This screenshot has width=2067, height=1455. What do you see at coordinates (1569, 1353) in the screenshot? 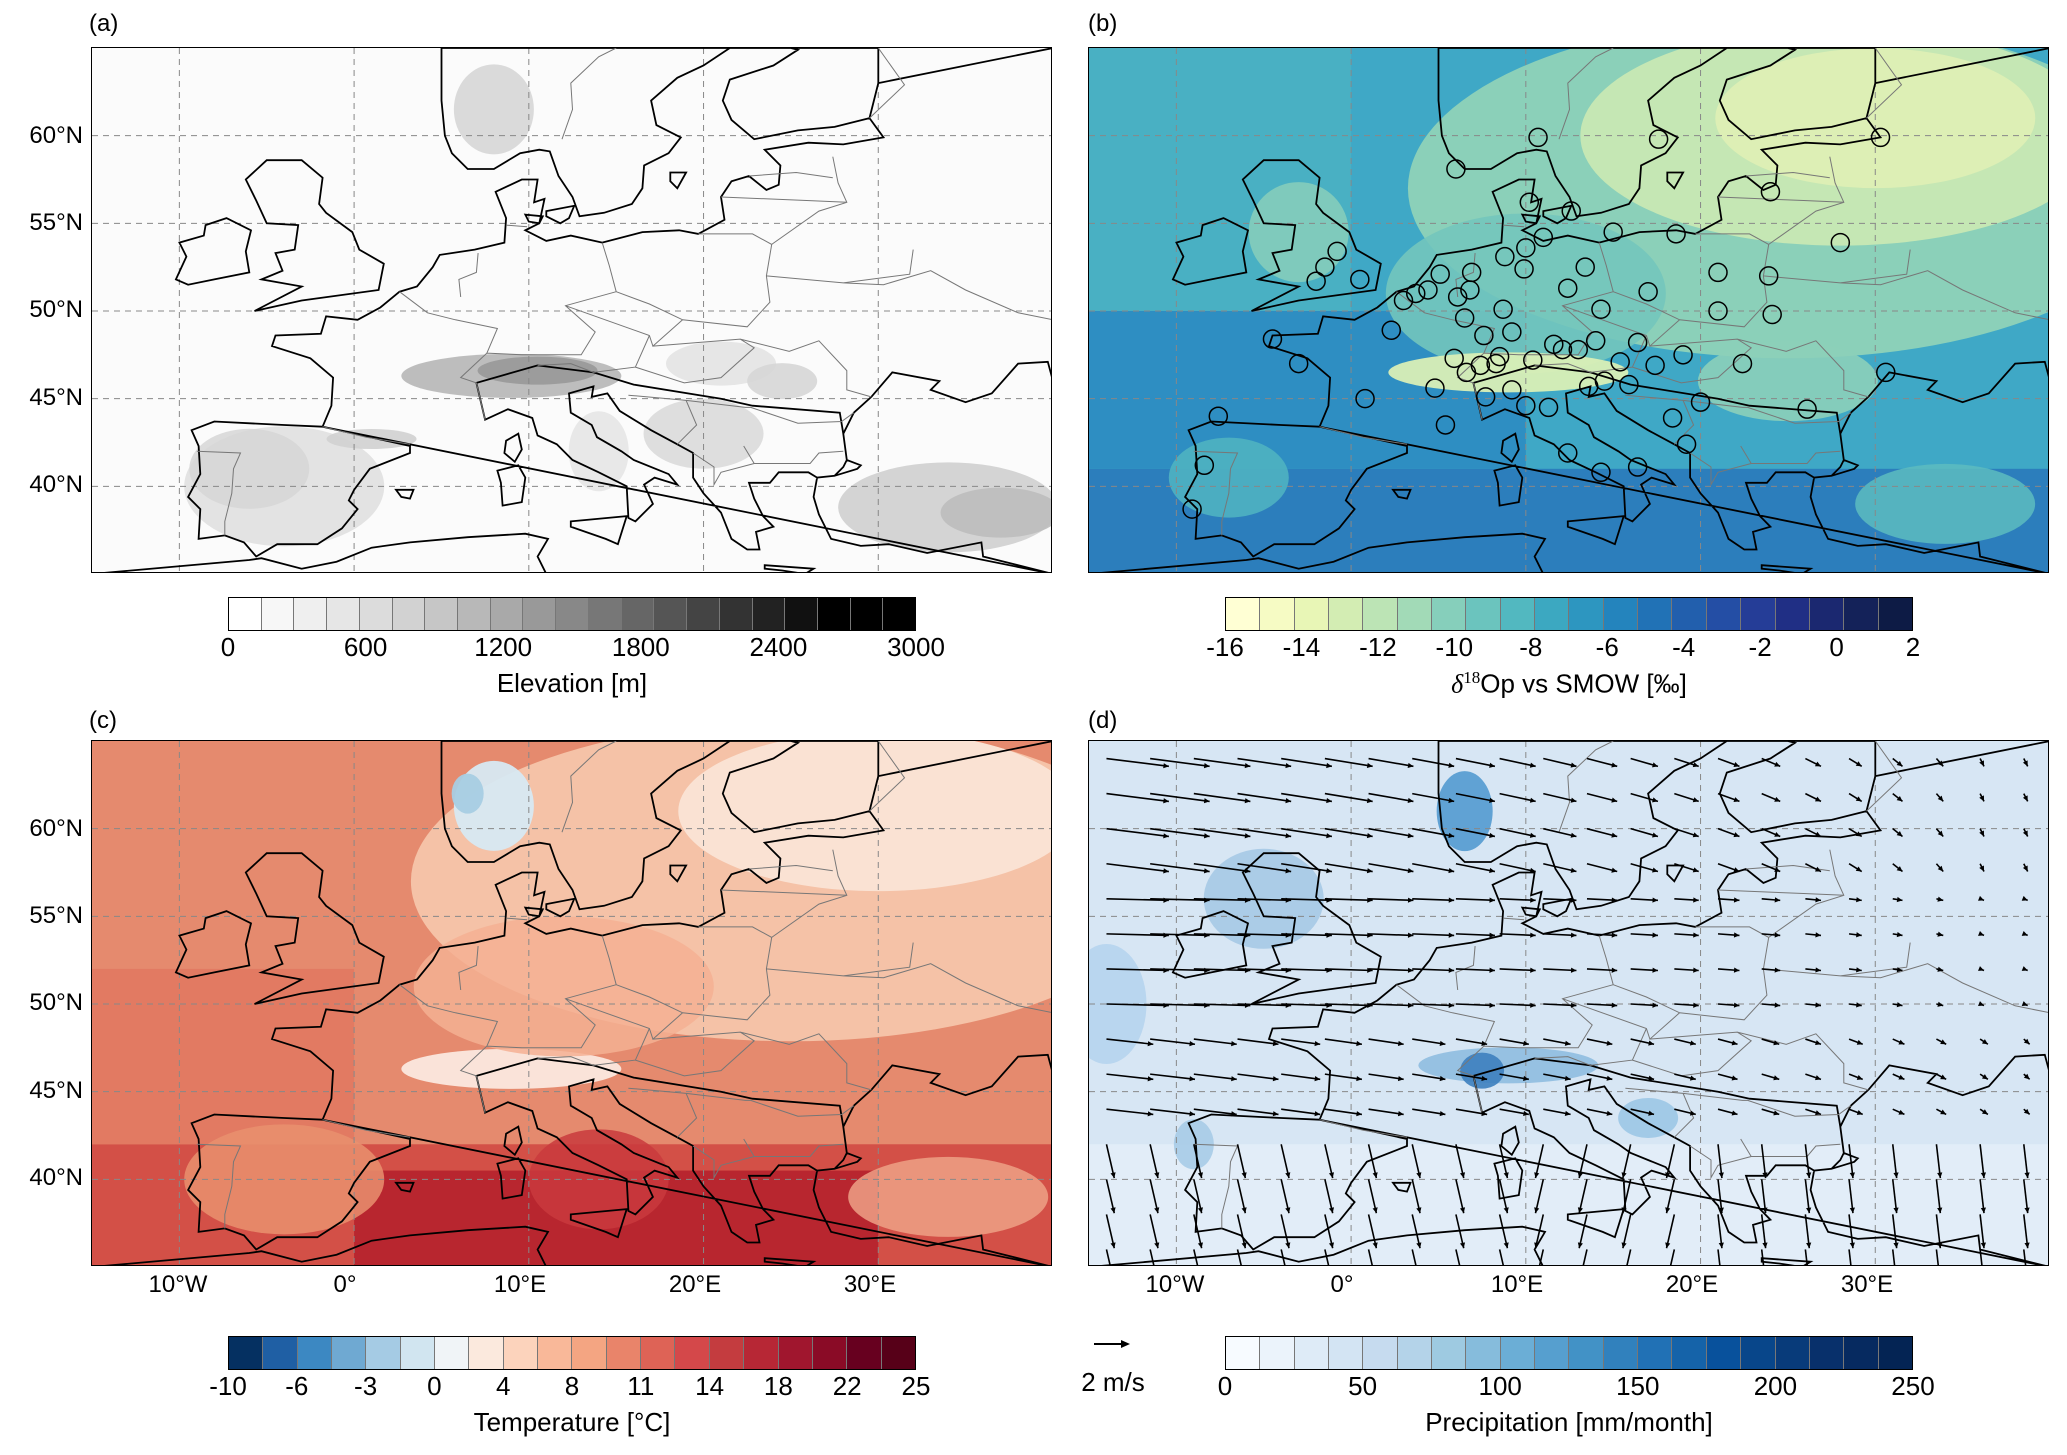
I see `precip-colorbar` at bounding box center [1569, 1353].